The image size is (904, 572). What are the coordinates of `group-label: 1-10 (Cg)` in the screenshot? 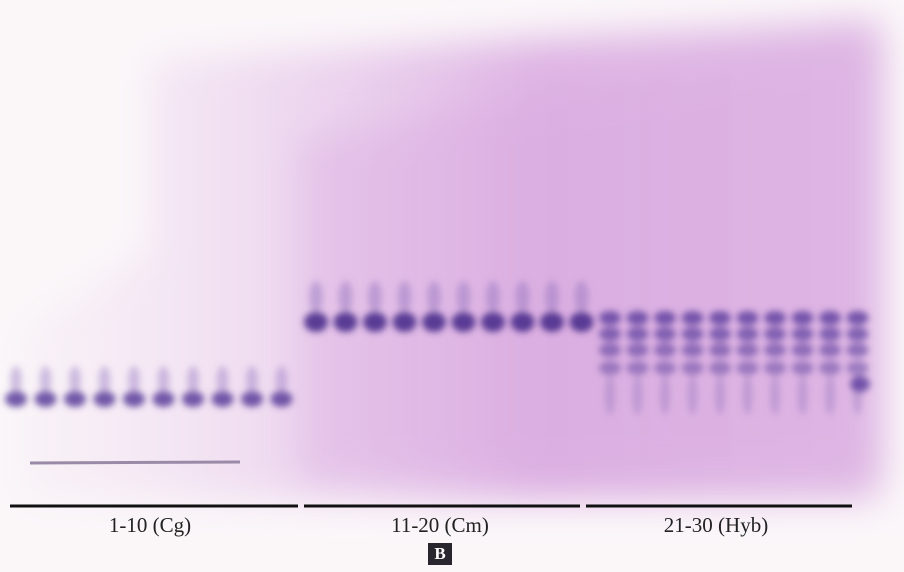 It's located at (150, 525).